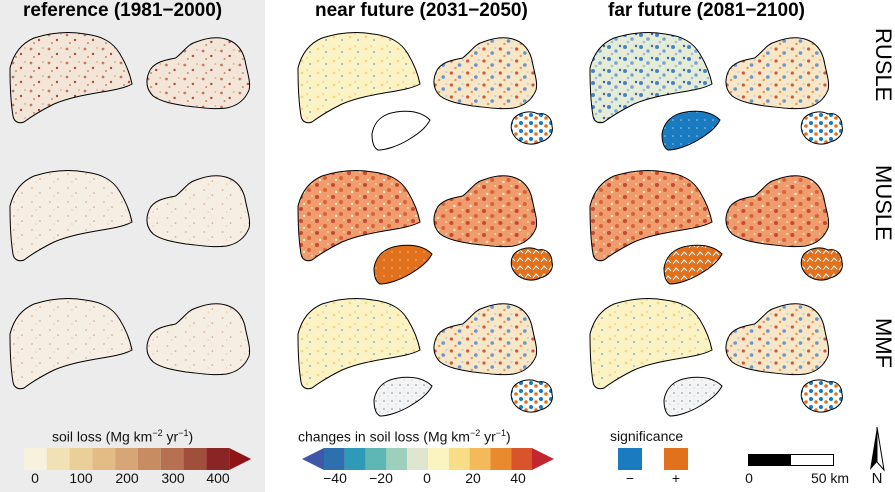 The height and width of the screenshot is (492, 895). I want to click on legend-change-tick: 40, so click(518, 478).